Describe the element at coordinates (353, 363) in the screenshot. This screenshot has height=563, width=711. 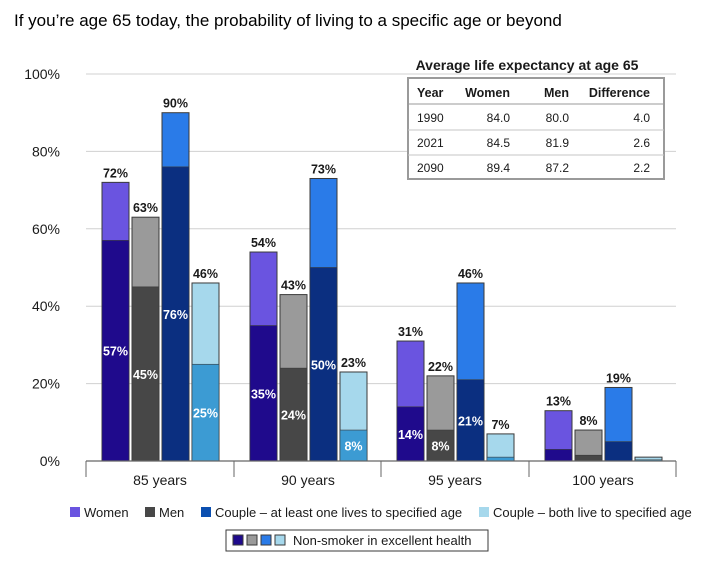
I see `data-label: 23%` at that location.